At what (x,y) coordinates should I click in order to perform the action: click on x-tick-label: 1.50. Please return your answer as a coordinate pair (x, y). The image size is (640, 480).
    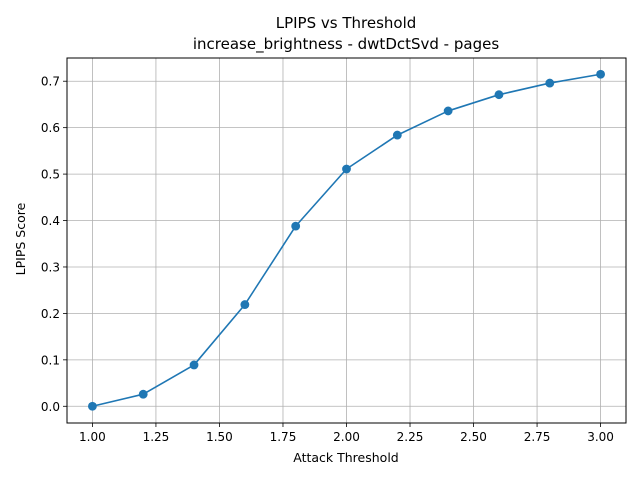
    Looking at the image, I should click on (219, 437).